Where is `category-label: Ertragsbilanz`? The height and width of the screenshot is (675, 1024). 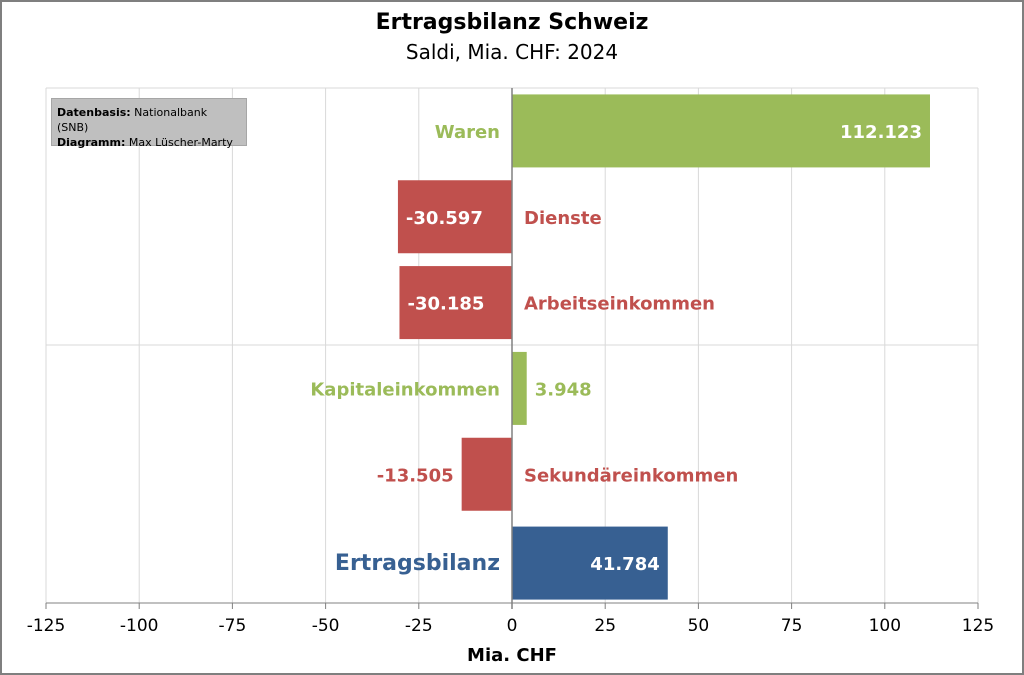 category-label: Ertragsbilanz is located at coordinates (417, 563).